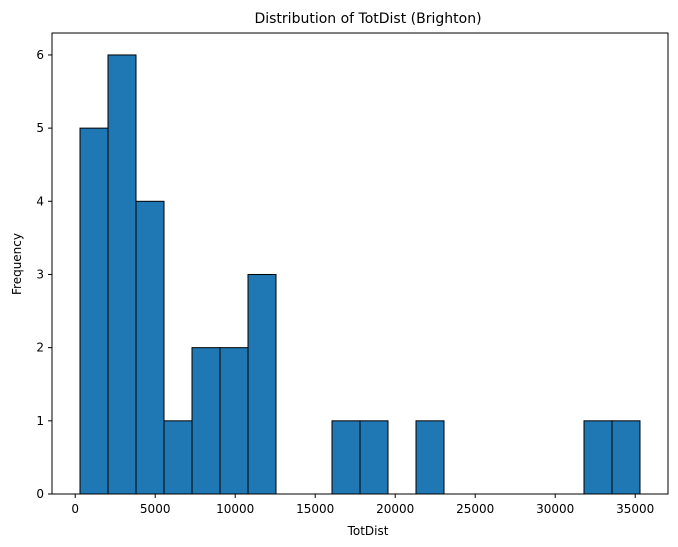 The image size is (678, 547). Describe the element at coordinates (362, 505) in the screenshot. I see `x-axis: 0 5000 10000 15000 20000 25000 30000 35000` at that location.